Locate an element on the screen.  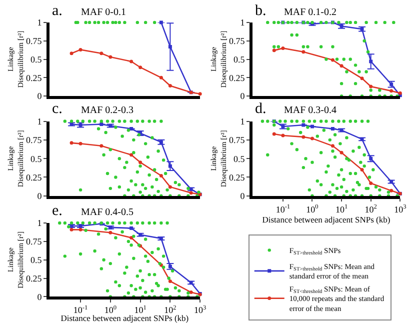
chart-title: d. is located at coordinates (260, 109).